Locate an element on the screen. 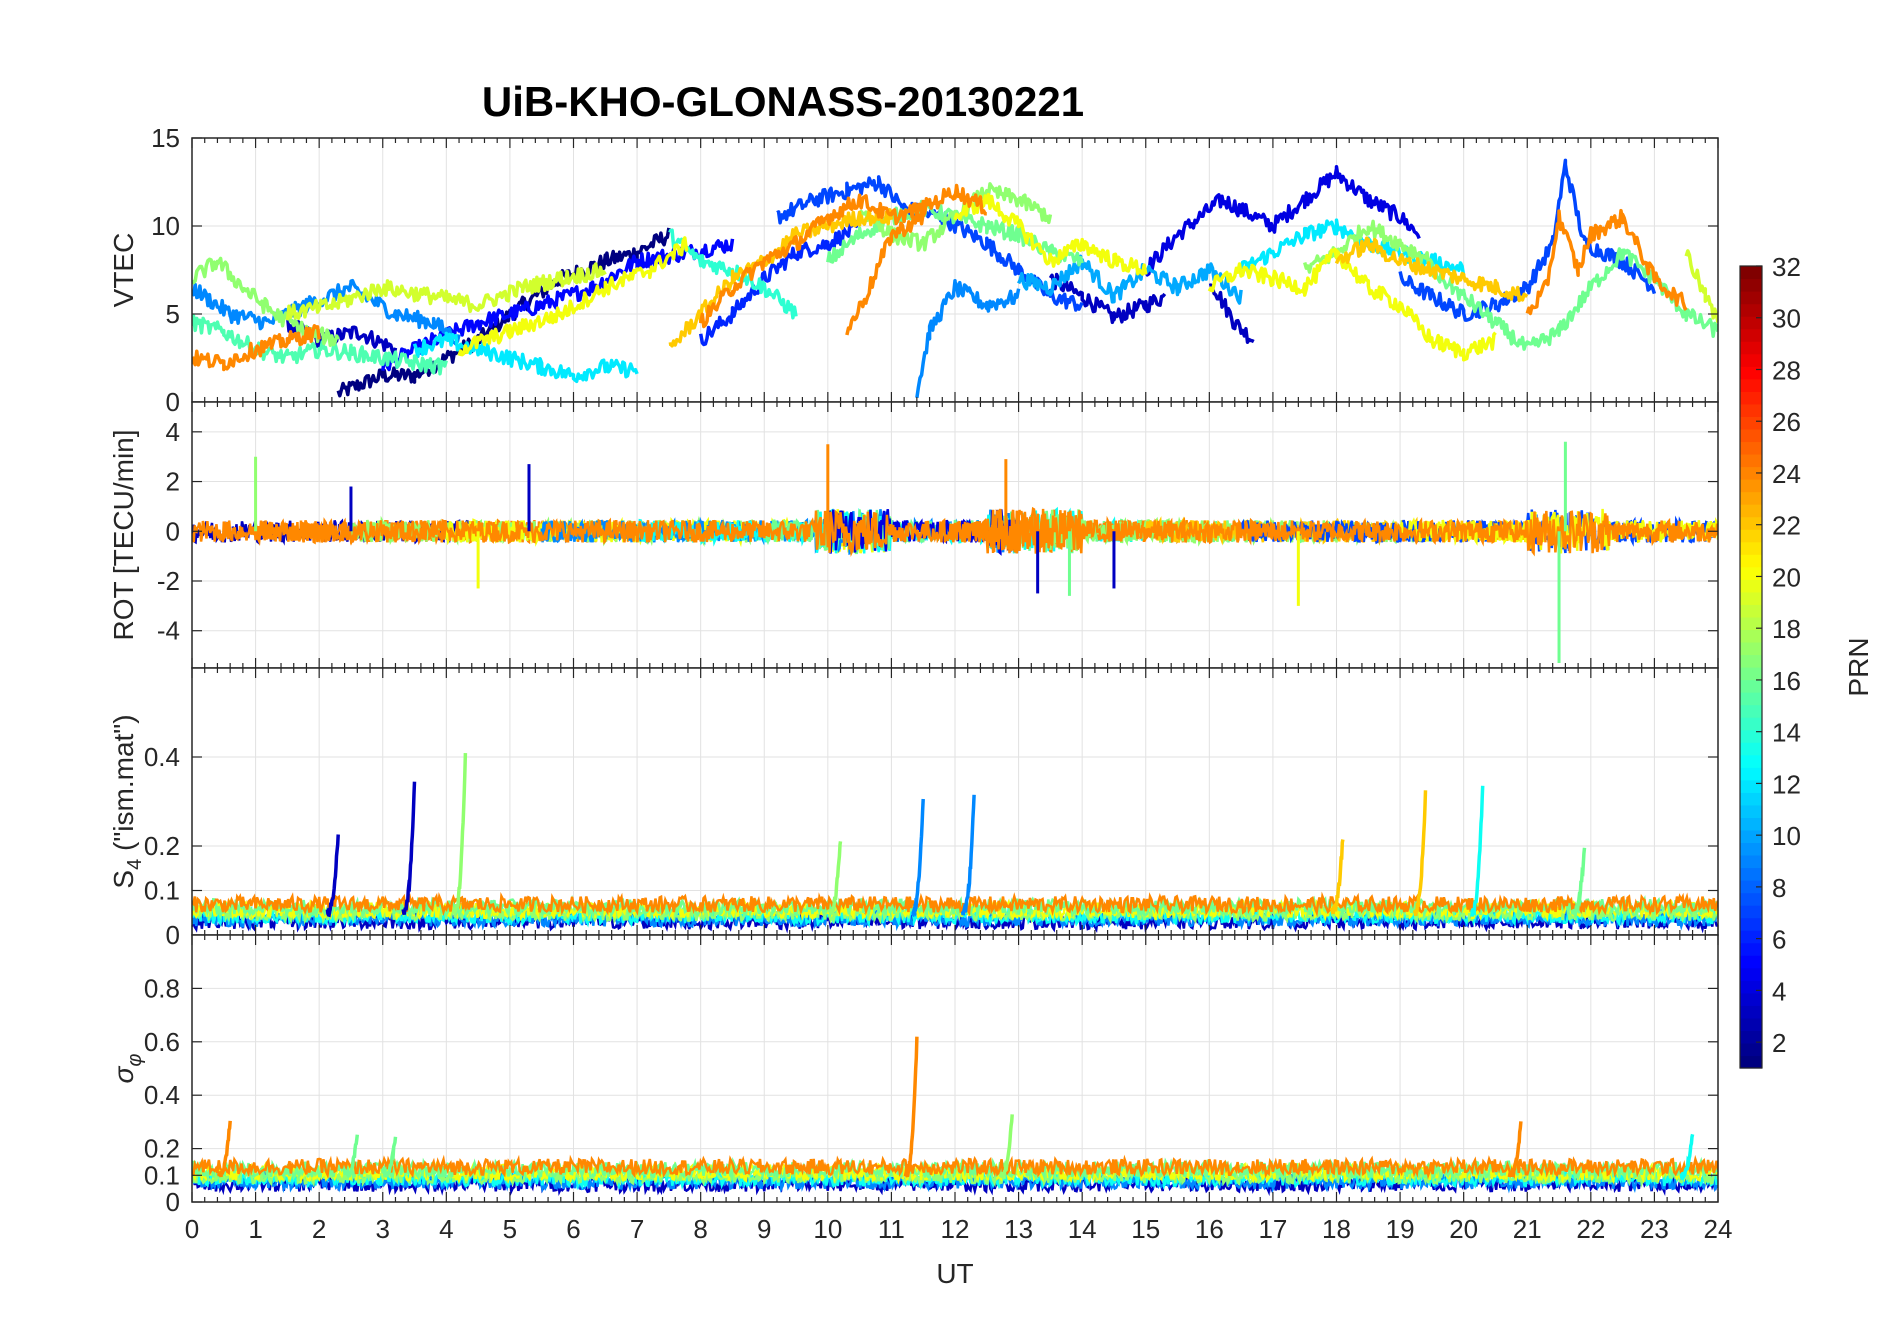 This screenshot has width=1902, height=1330. x-tick-label: 17 is located at coordinates (1272, 1229).